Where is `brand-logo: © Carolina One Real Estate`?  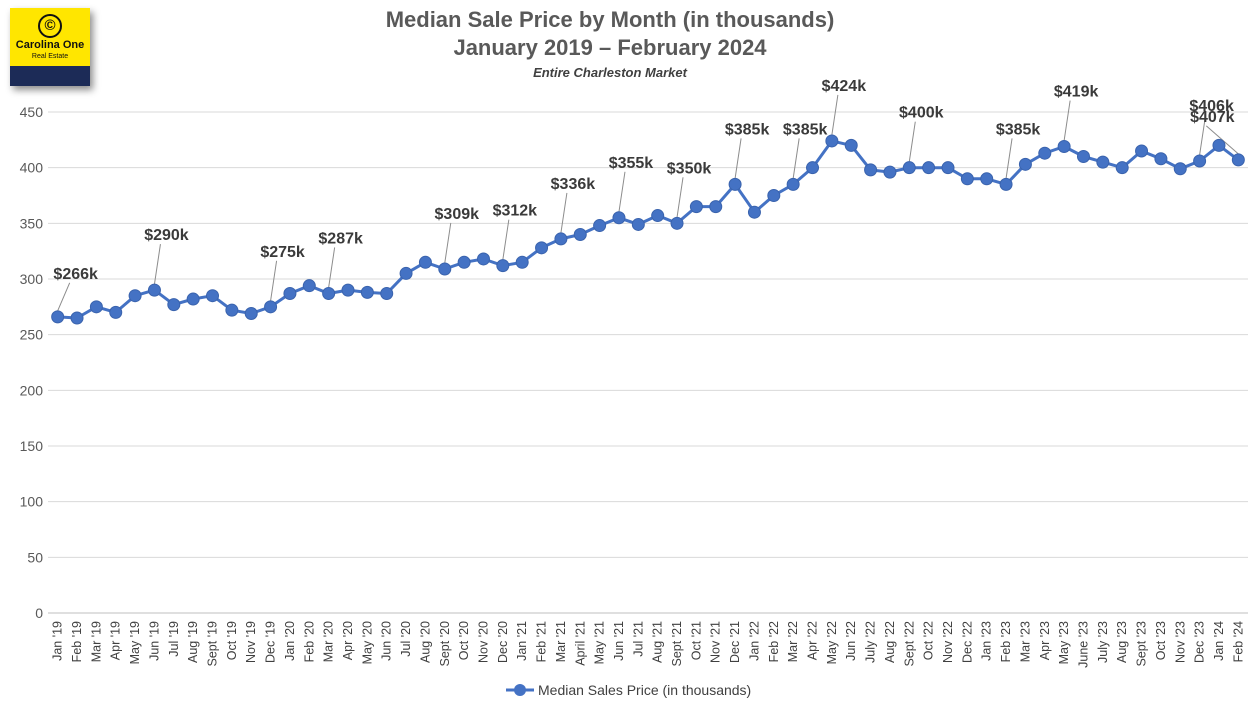
brand-logo: © Carolina One Real Estate is located at coordinates (50, 47).